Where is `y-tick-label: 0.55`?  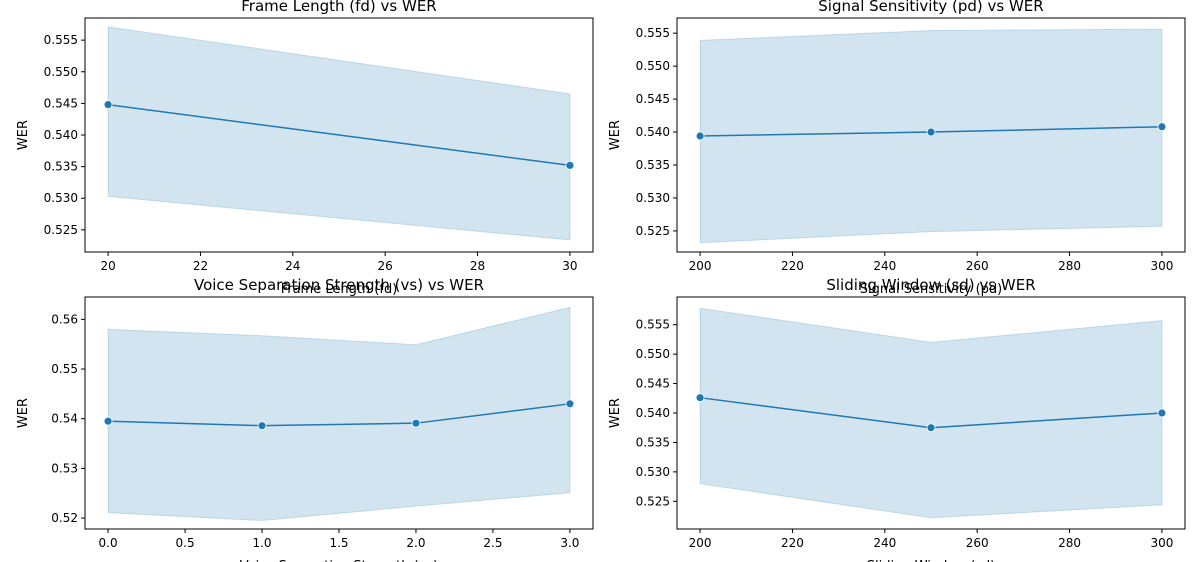 y-tick-label: 0.55 is located at coordinates (64, 369).